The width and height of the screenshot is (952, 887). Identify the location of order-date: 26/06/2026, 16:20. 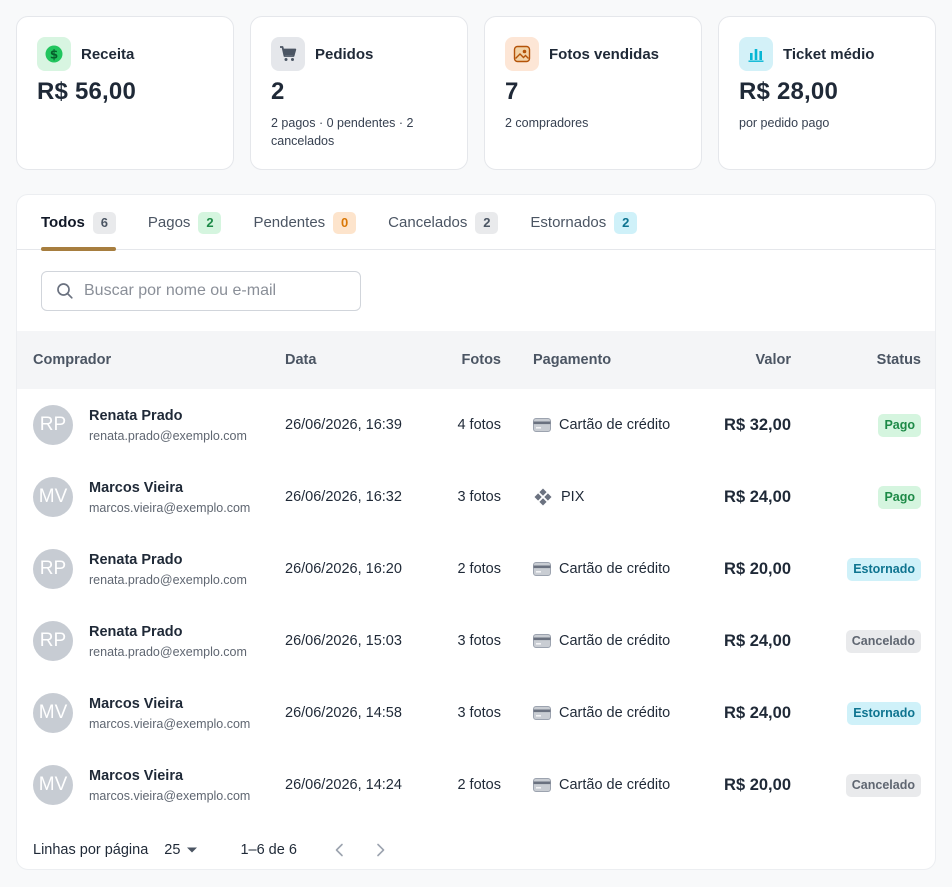
(343, 569).